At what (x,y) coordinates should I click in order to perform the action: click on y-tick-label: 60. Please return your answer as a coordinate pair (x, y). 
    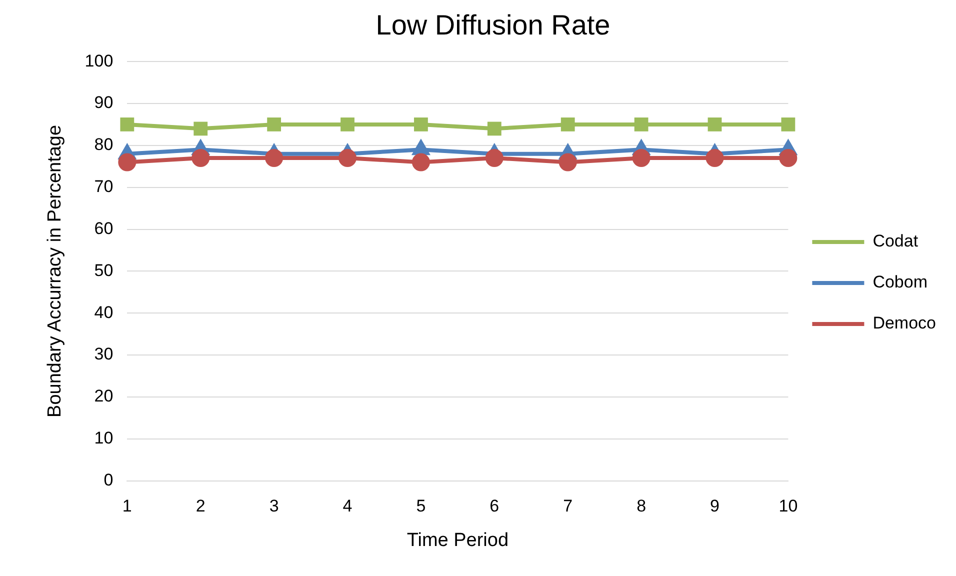
    Looking at the image, I should click on (104, 228).